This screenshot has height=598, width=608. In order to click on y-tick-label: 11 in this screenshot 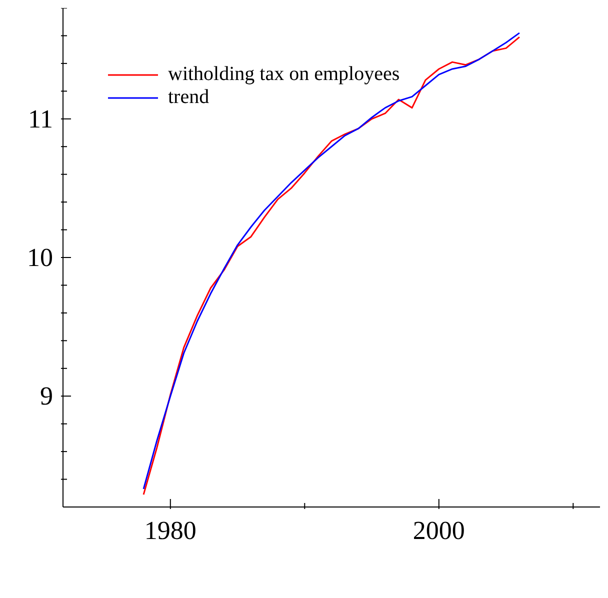, I will do `click(40, 119)`.